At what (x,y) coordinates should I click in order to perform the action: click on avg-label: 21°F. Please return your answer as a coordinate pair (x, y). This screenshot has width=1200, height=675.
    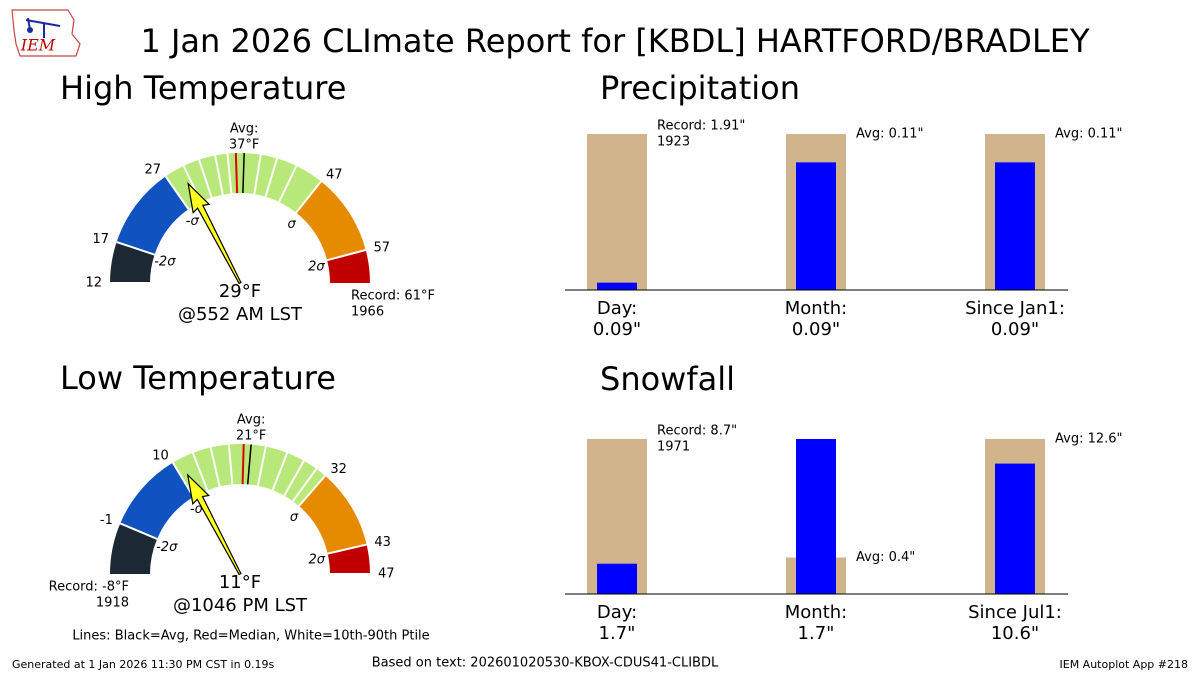
    Looking at the image, I should click on (251, 436).